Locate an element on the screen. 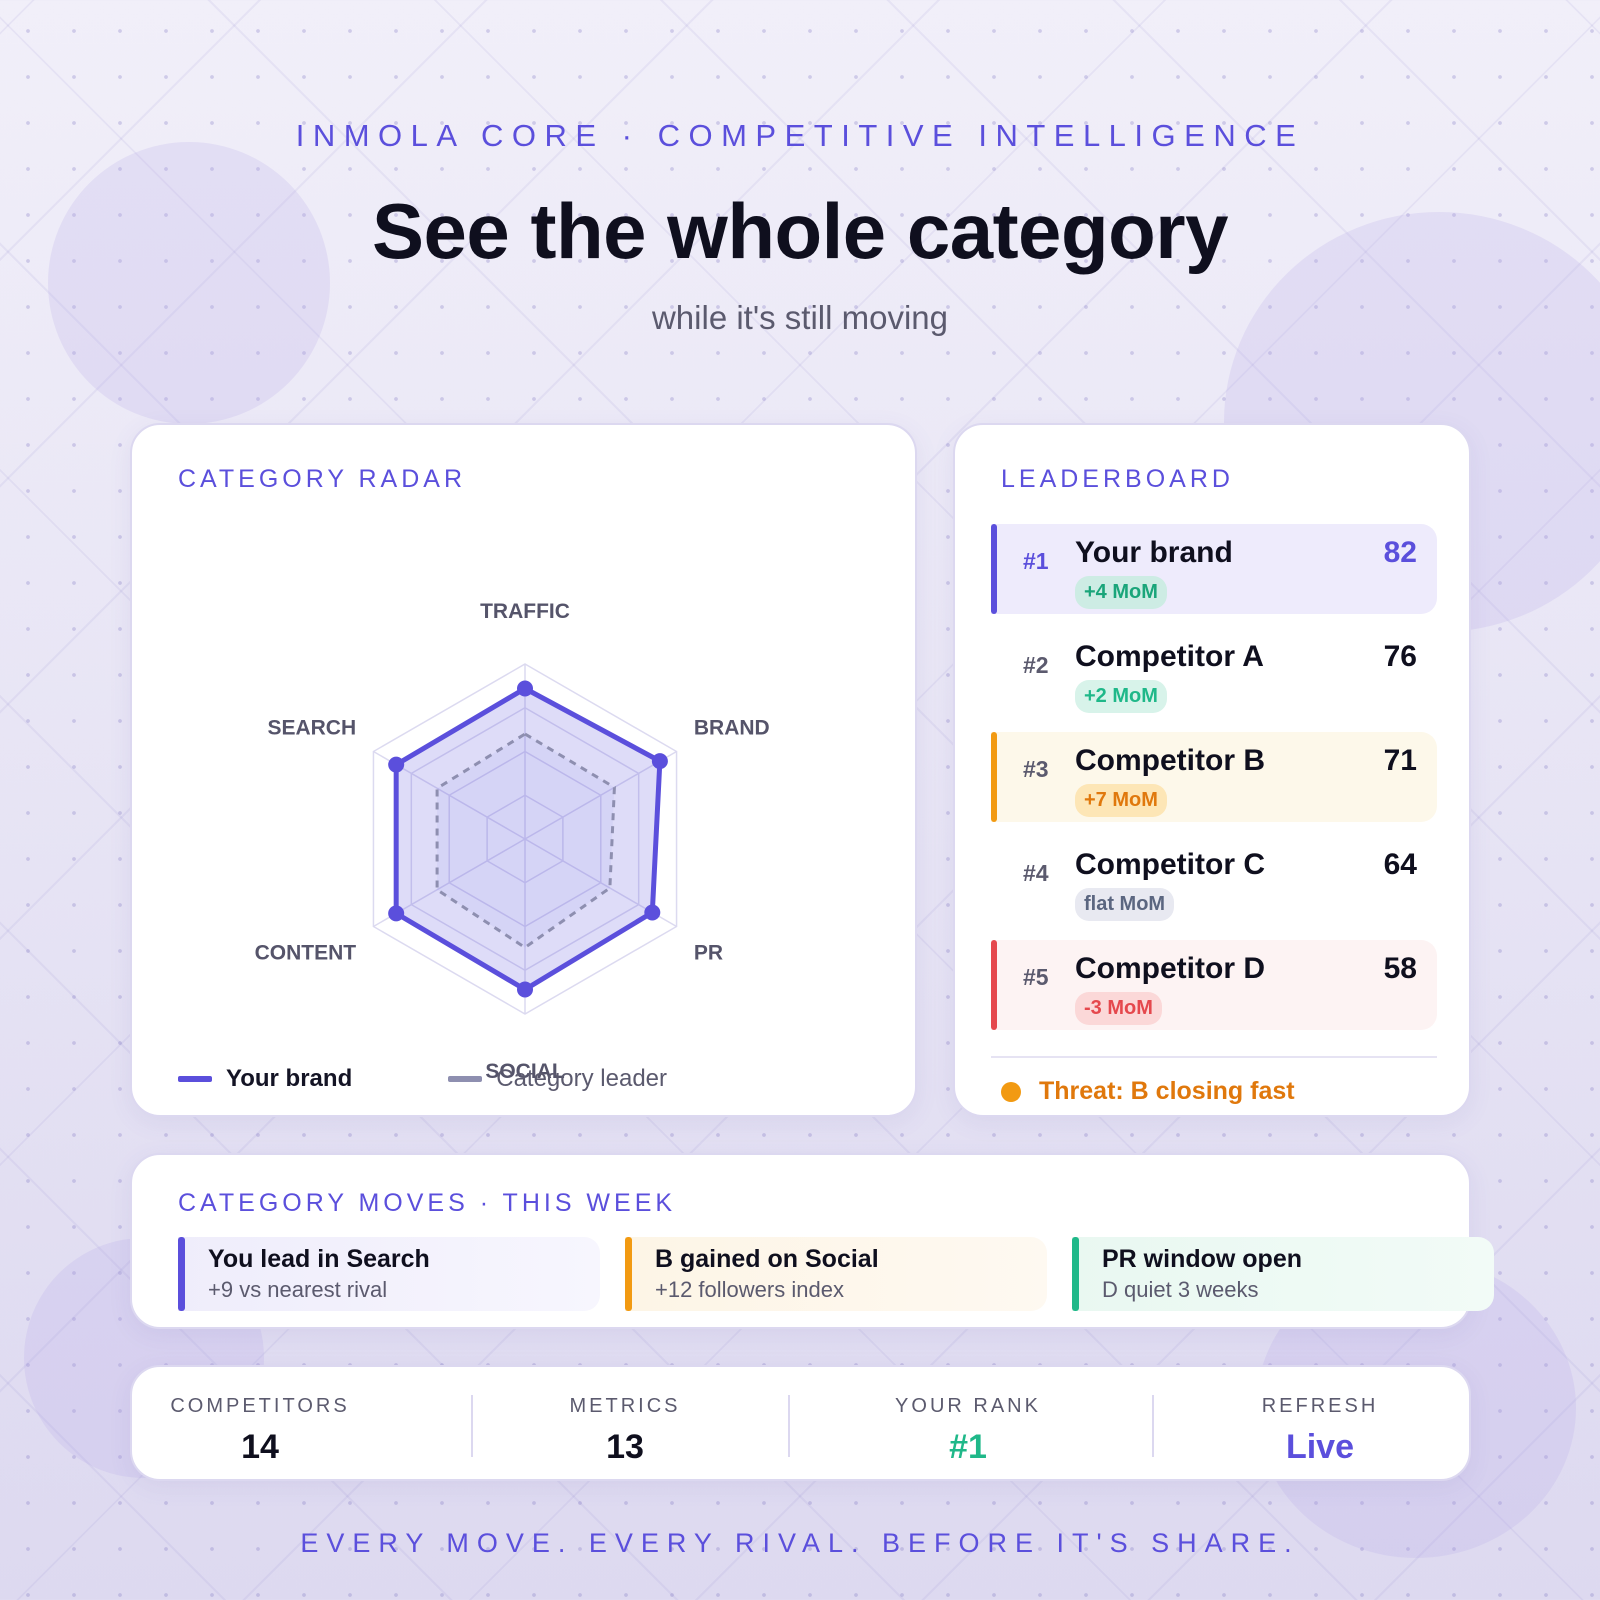 The height and width of the screenshot is (1600, 1600). stat-label: YOUR RANK is located at coordinates (968, 1406).